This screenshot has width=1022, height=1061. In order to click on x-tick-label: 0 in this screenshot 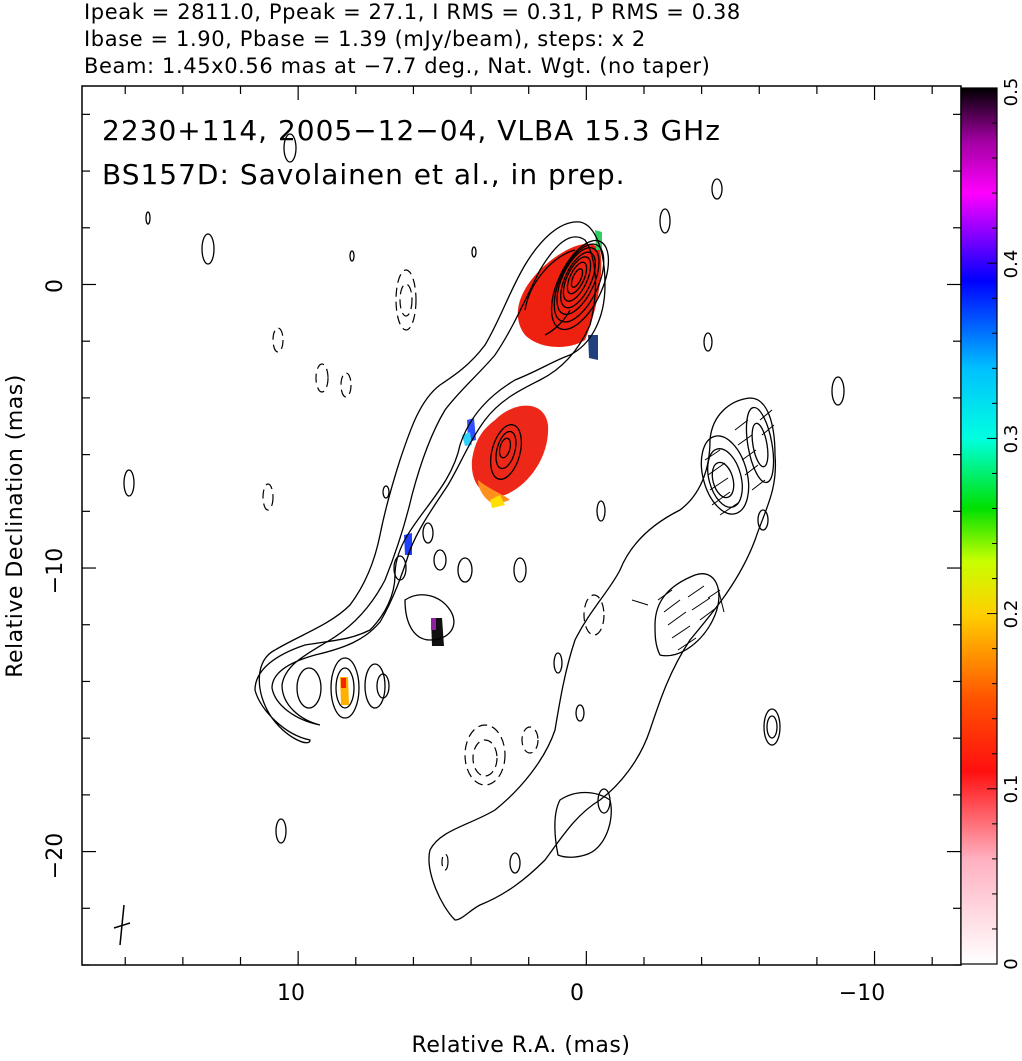, I will do `click(577, 993)`.